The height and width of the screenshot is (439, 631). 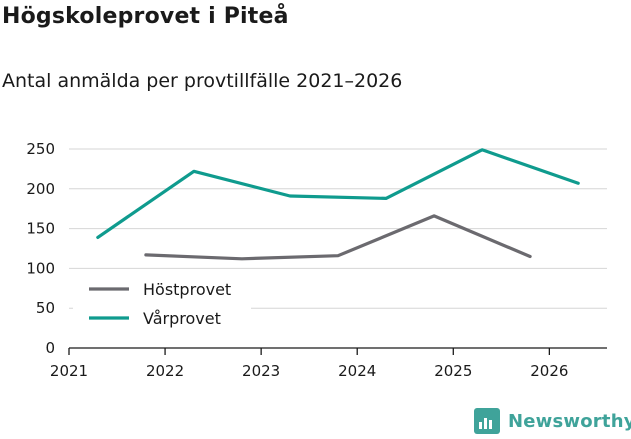 I want to click on x-tick-label: 2025, so click(x=453, y=371).